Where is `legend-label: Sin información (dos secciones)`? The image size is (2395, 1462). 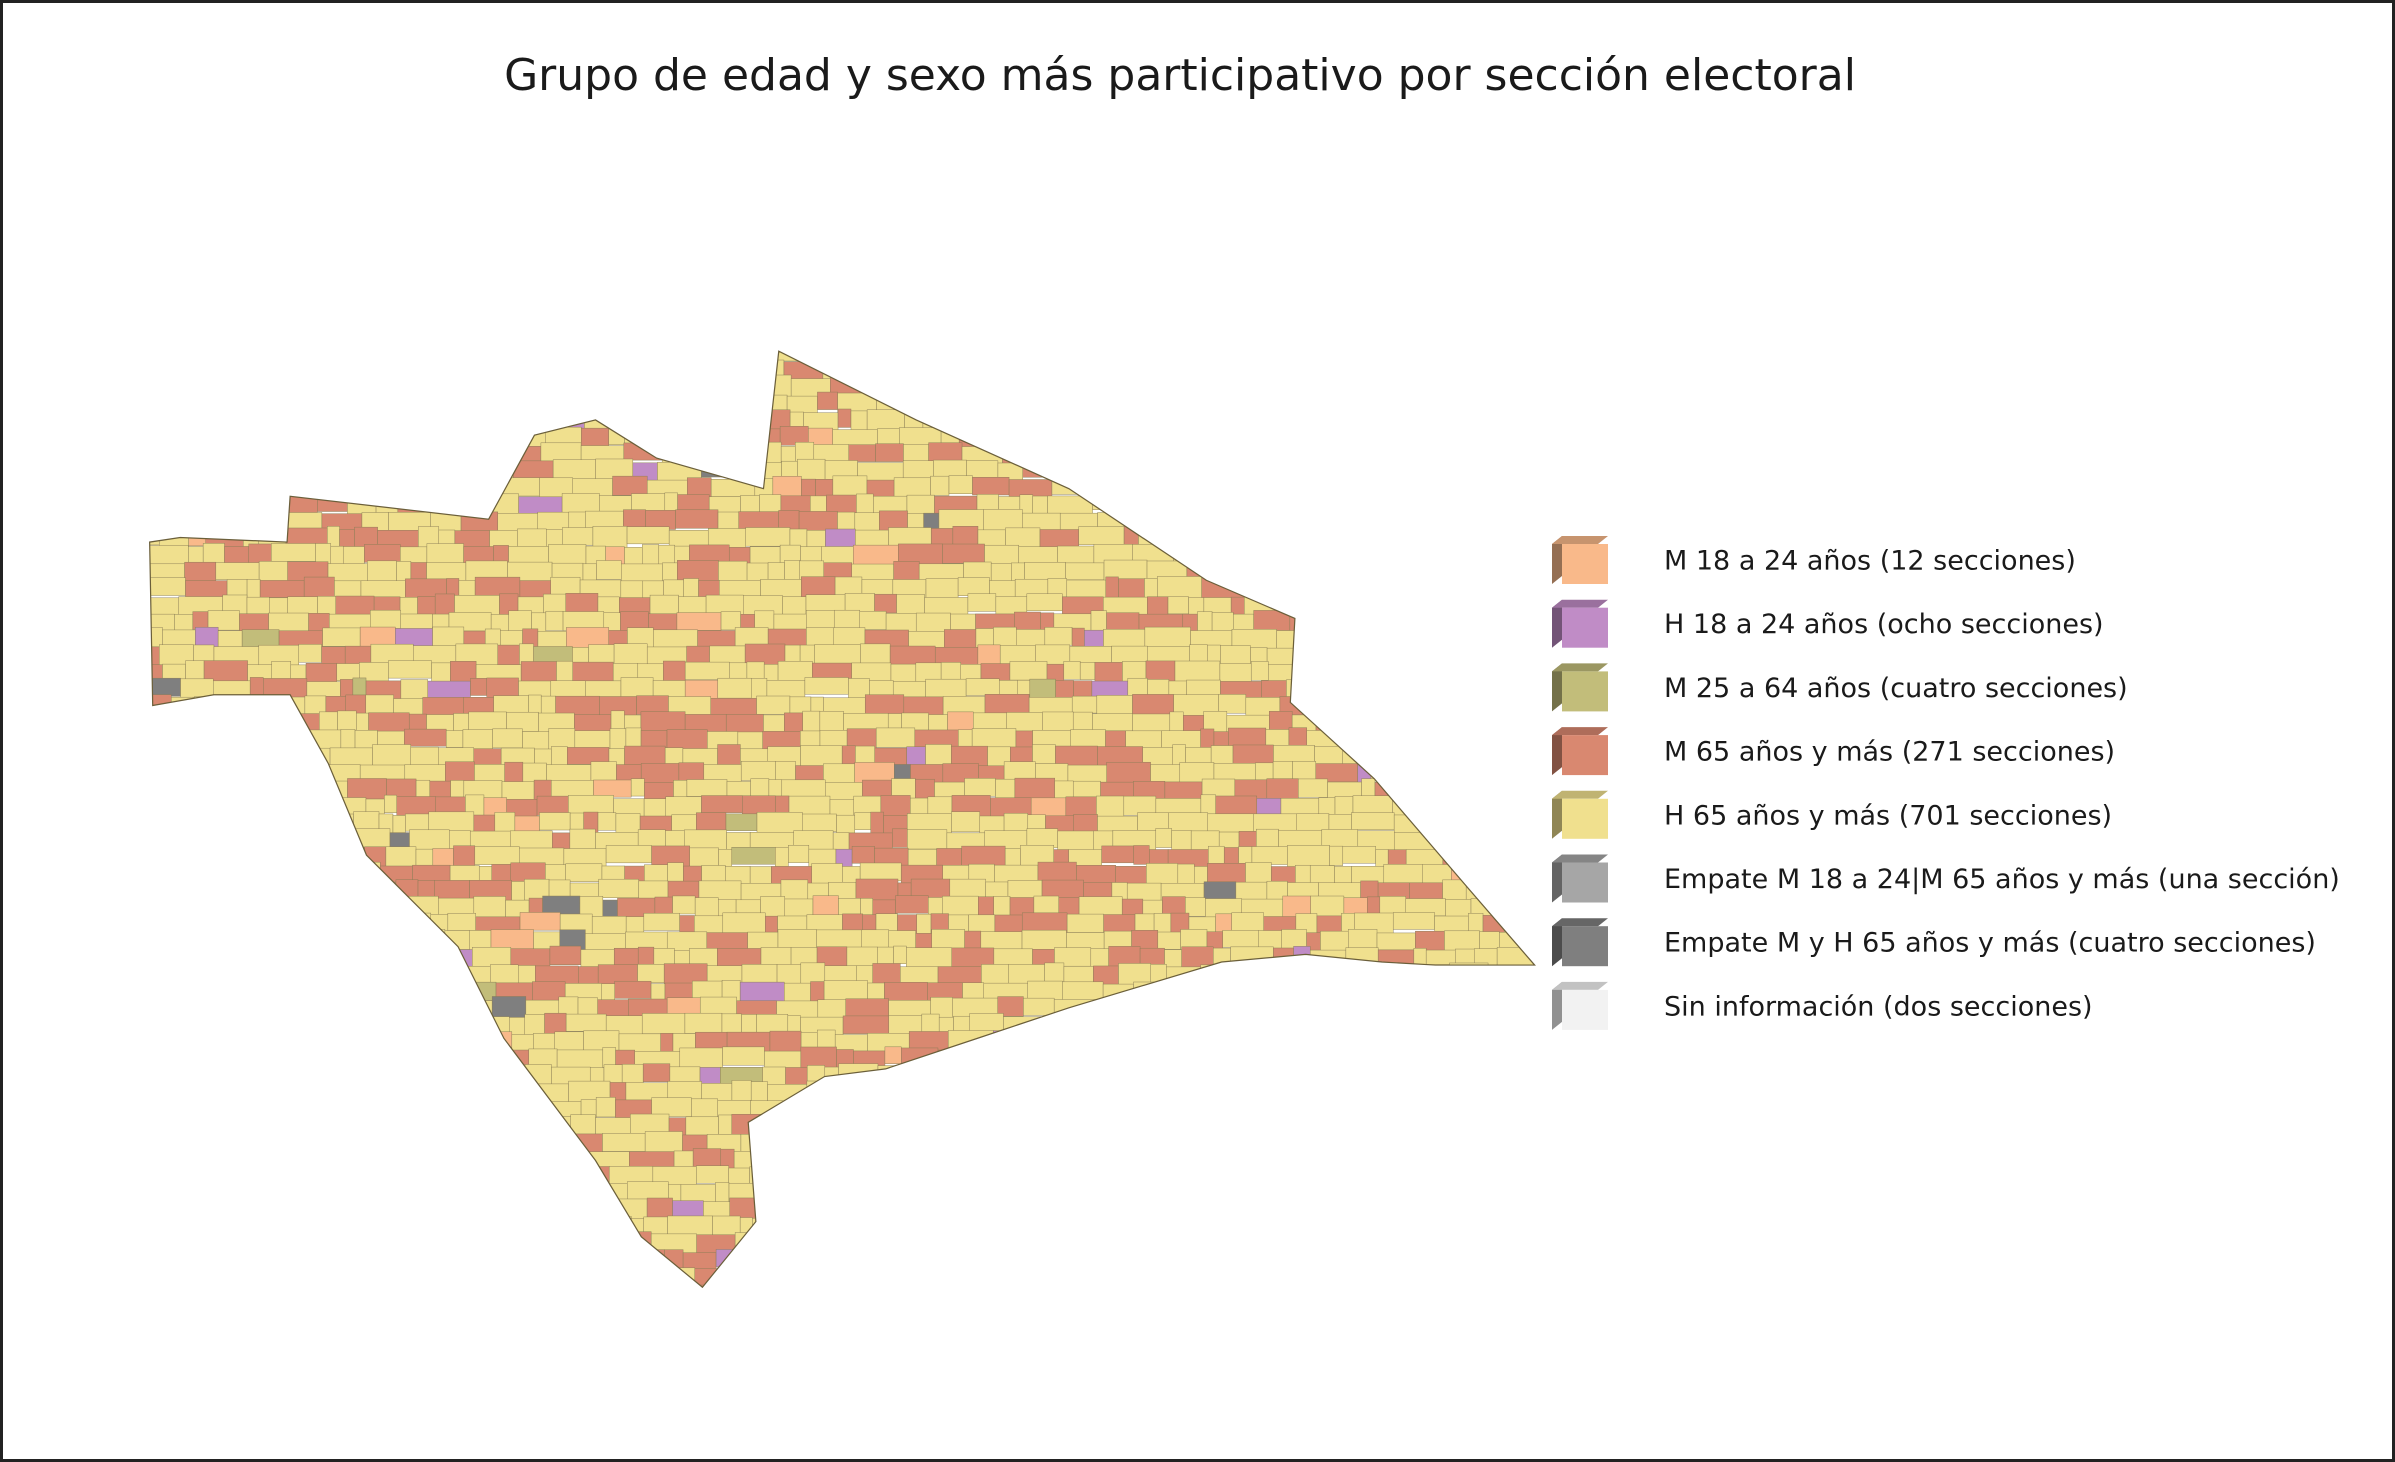
legend-label: Sin información (dos secciones) is located at coordinates (1878, 1006).